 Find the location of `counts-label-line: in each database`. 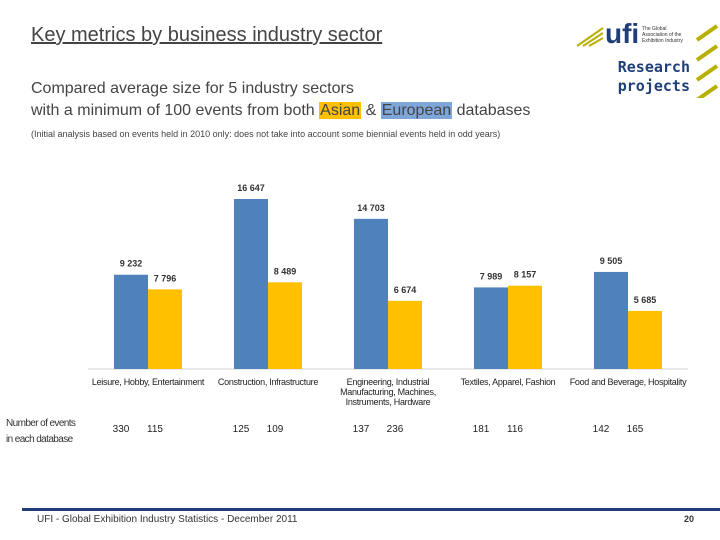

counts-label-line: in each database is located at coordinates (39, 439).